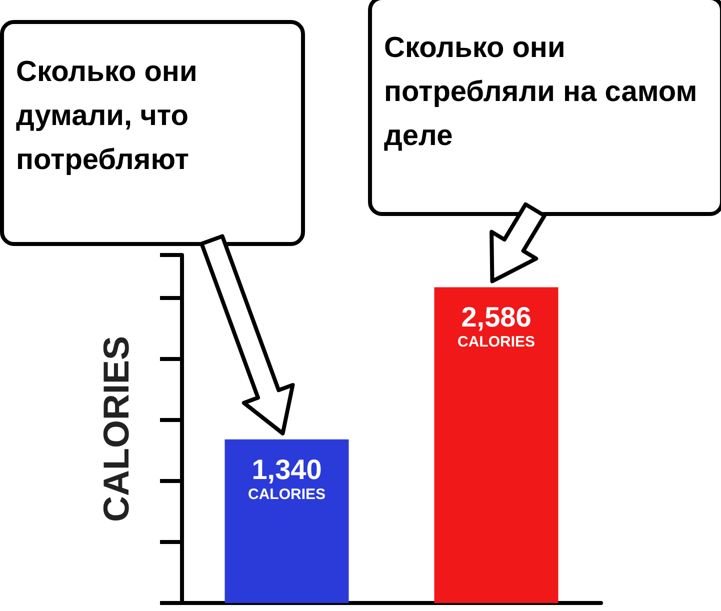  I want to click on y-axis-title: CALORIES, so click(116, 429).